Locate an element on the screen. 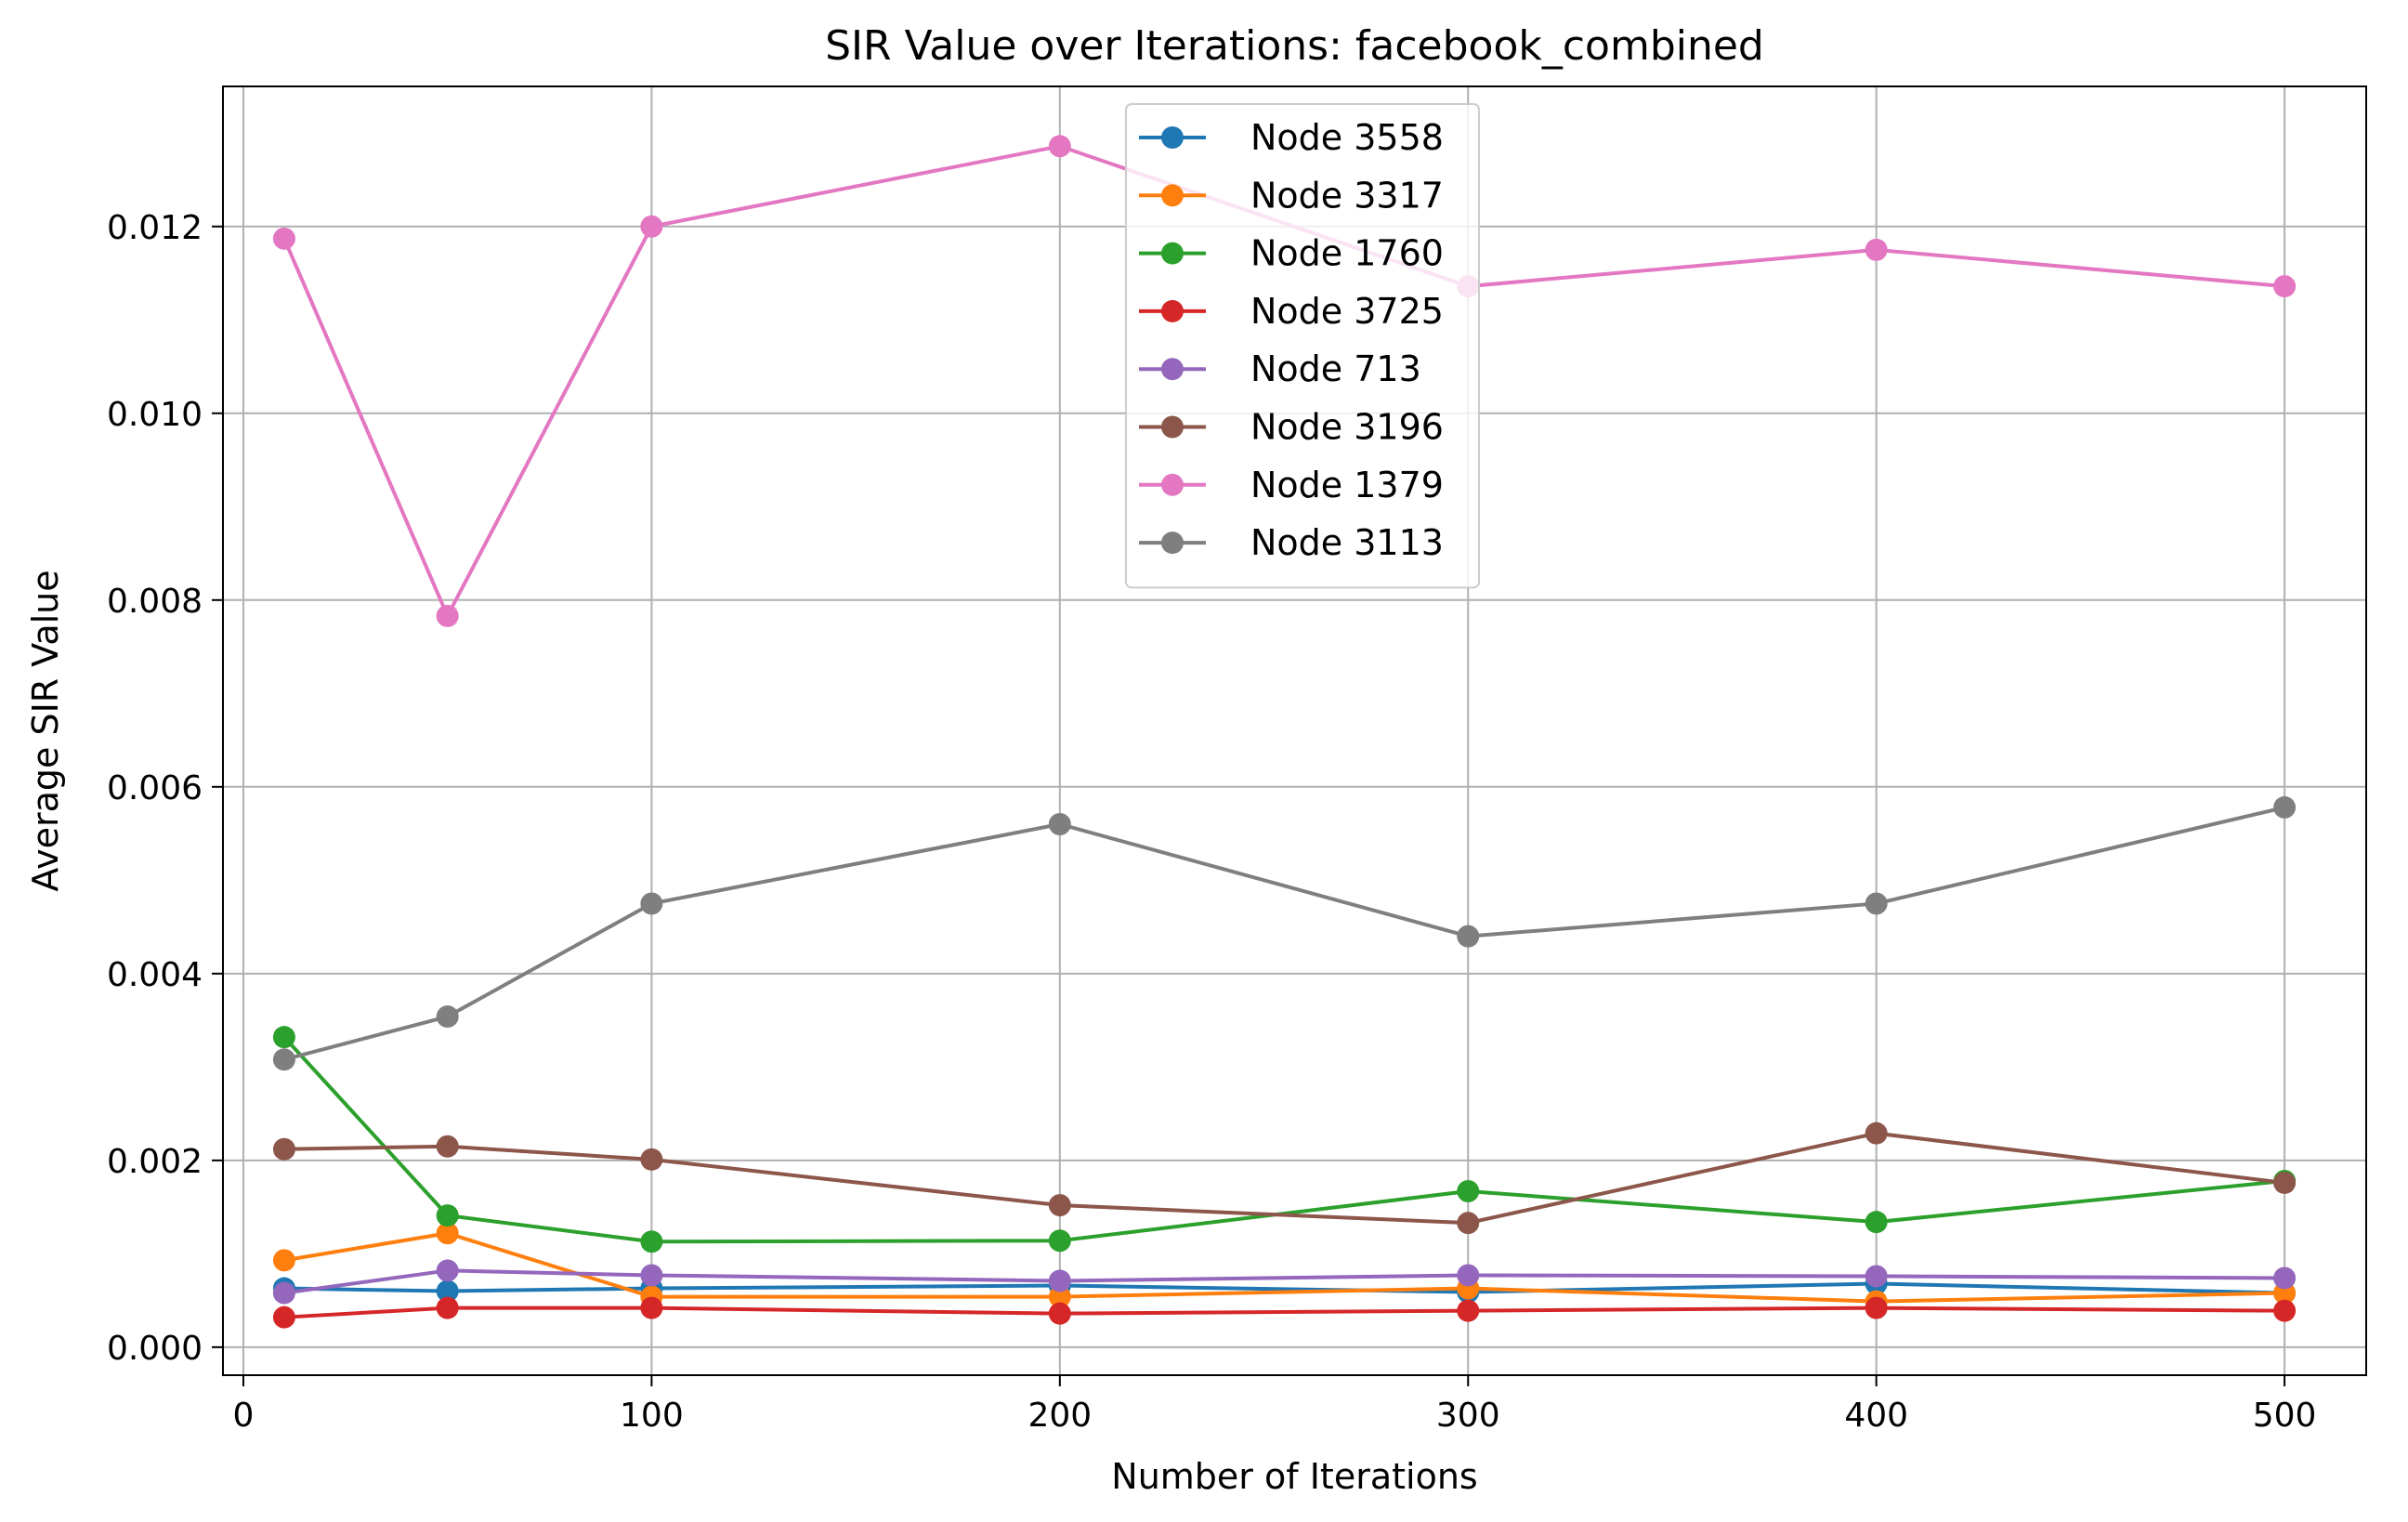 Image resolution: width=2408 pixels, height=1522 pixels. legend-label: Node 3558 is located at coordinates (1347, 138).